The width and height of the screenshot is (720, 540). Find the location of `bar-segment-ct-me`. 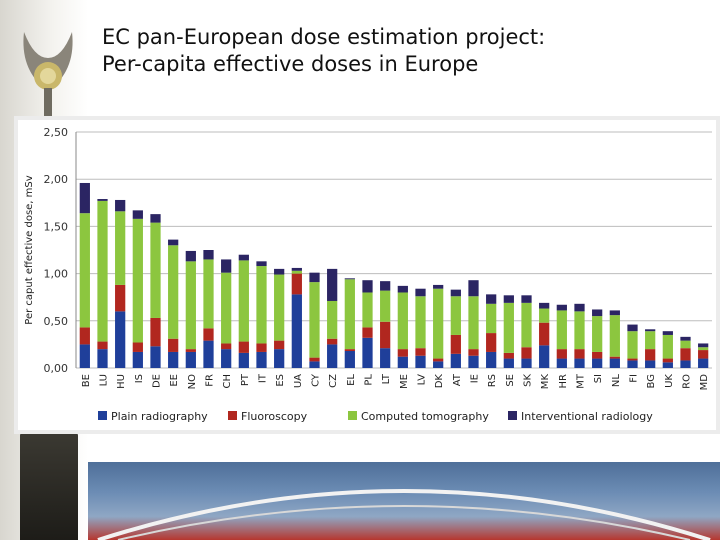

bar-segment-ct-me is located at coordinates (402, 321).